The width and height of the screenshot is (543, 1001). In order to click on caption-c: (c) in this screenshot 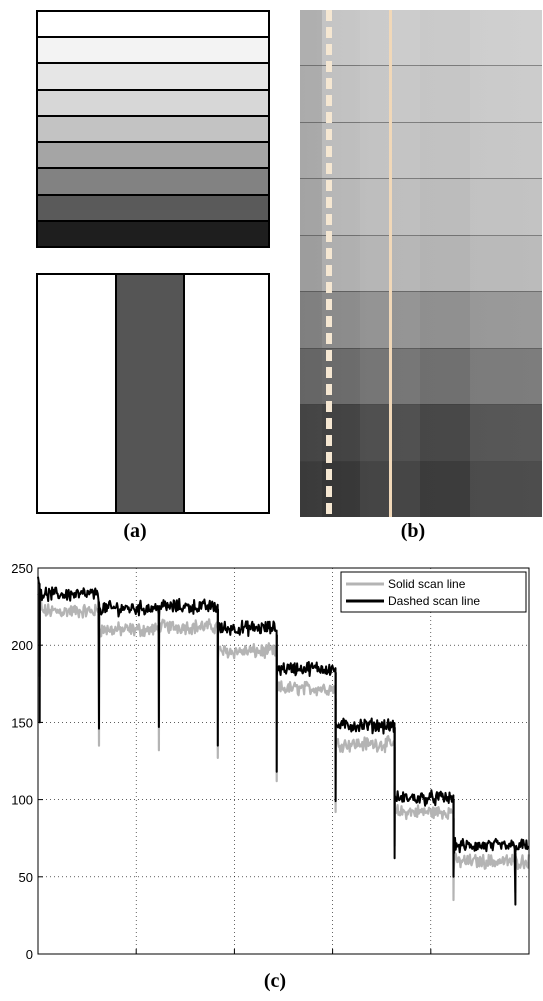, I will do `click(275, 981)`.